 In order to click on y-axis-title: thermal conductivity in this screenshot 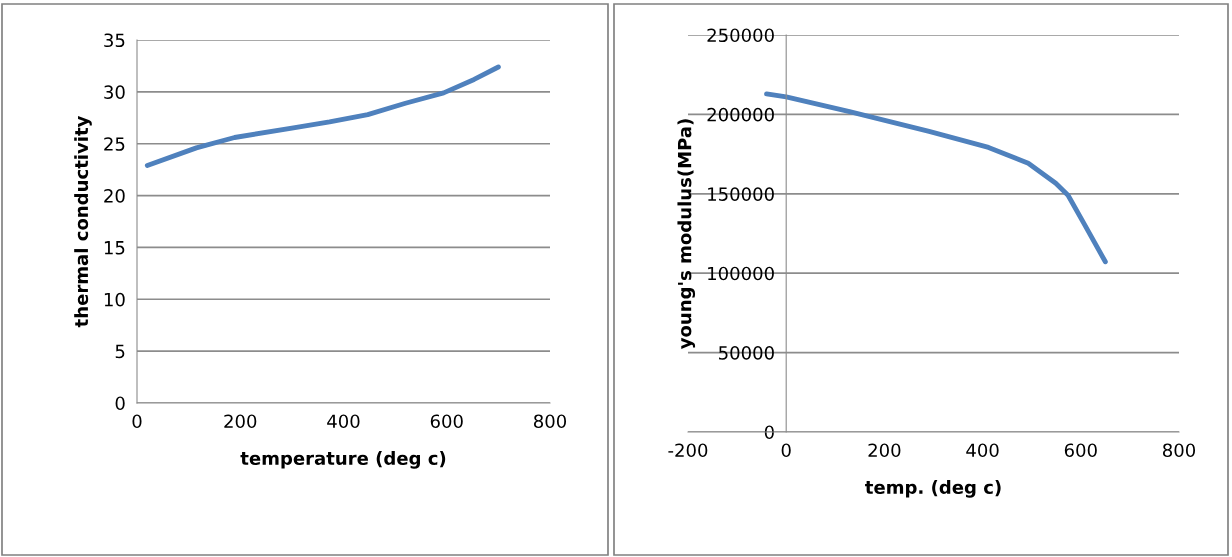, I will do `click(83, 221)`.